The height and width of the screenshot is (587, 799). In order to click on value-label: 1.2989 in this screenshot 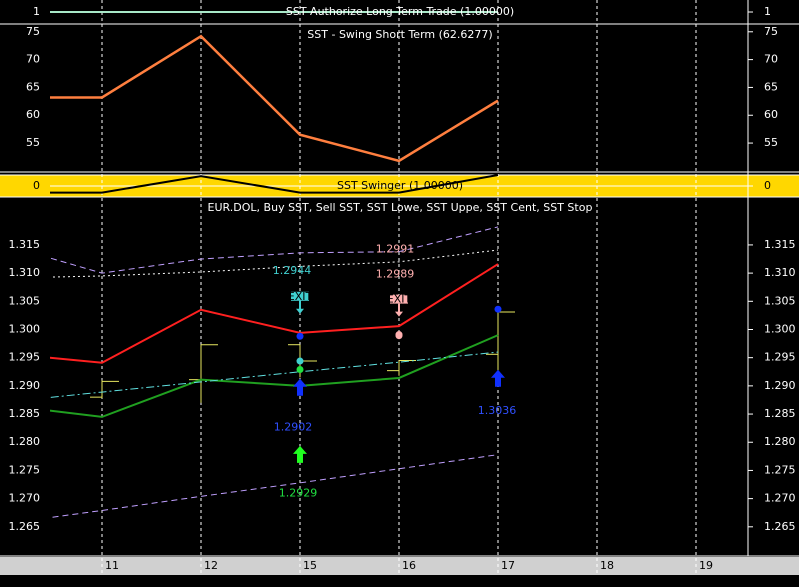, I will do `click(395, 274)`.